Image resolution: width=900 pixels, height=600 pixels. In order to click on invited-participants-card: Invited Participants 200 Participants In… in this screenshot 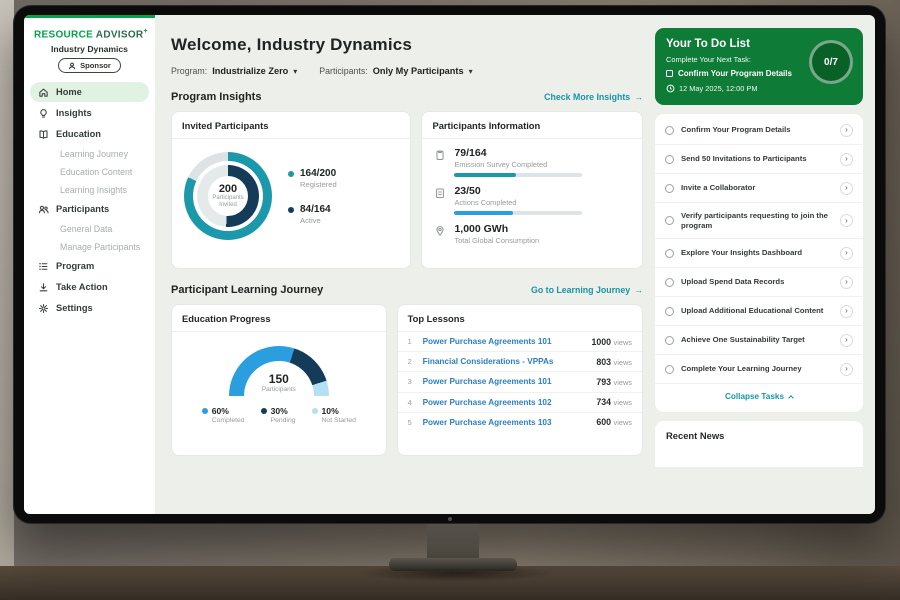, I will do `click(291, 190)`.